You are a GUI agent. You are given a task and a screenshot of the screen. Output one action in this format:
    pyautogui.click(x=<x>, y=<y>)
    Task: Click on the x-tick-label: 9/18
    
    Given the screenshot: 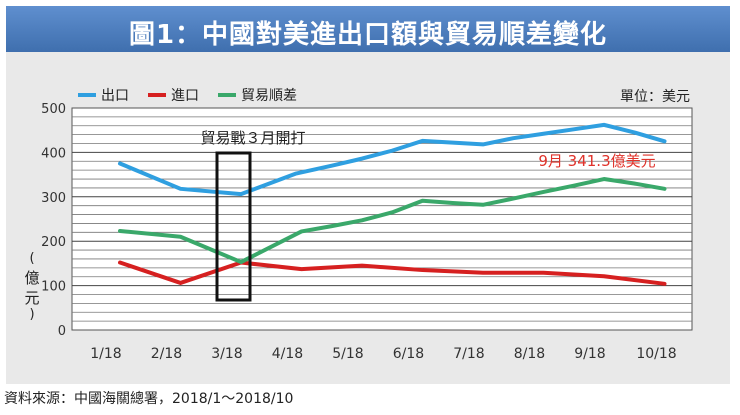 What is the action you would take?
    pyautogui.click(x=589, y=354)
    